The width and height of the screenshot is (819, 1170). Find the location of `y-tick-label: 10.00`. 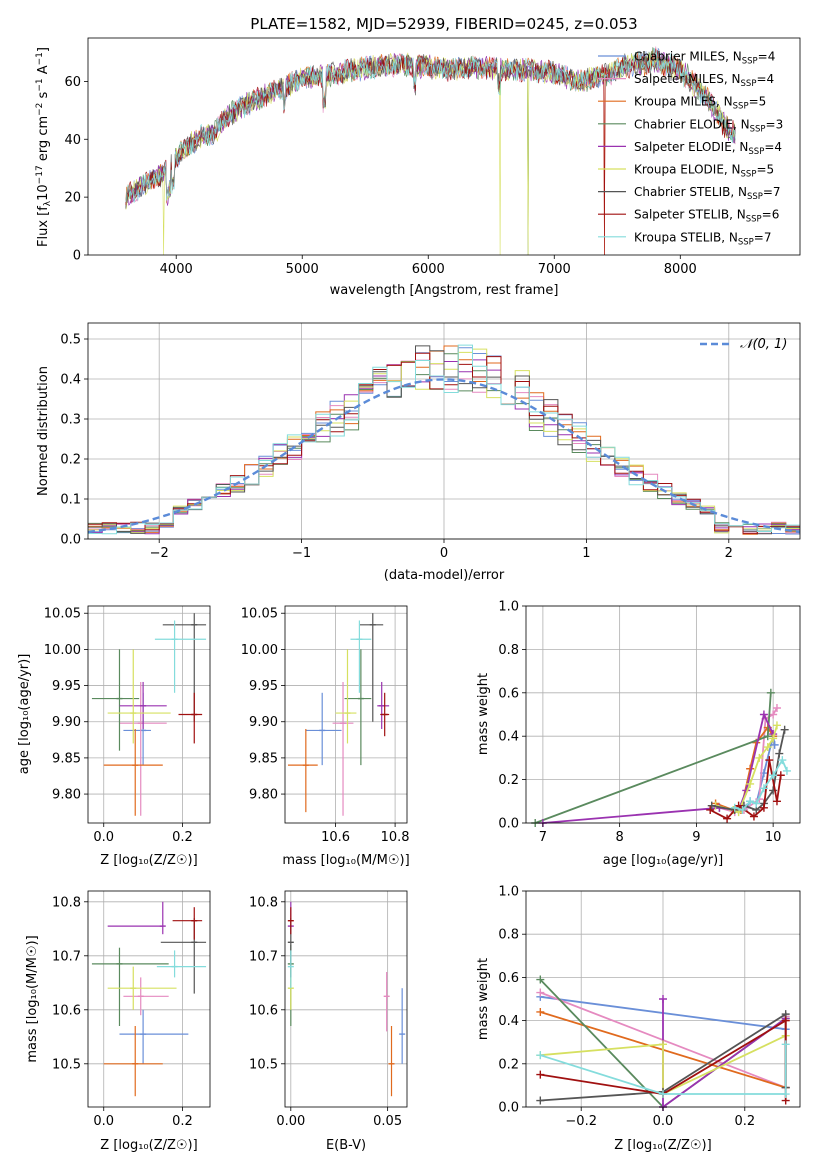

y-tick-label: 10.00 is located at coordinates (62, 650).